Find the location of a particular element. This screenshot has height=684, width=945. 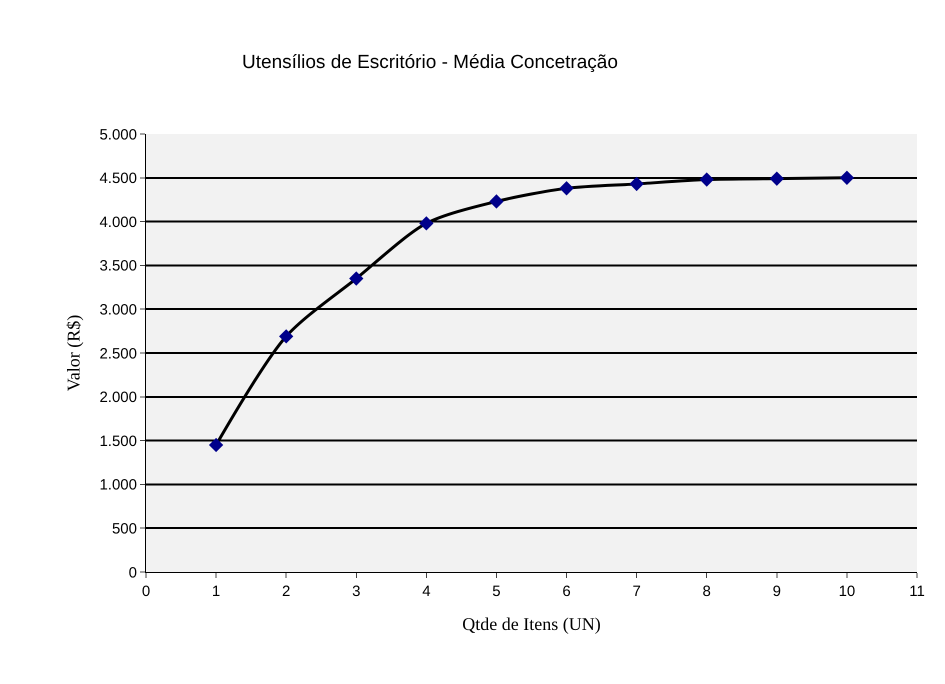

y-tick-label: 3.500 is located at coordinates (118, 266).